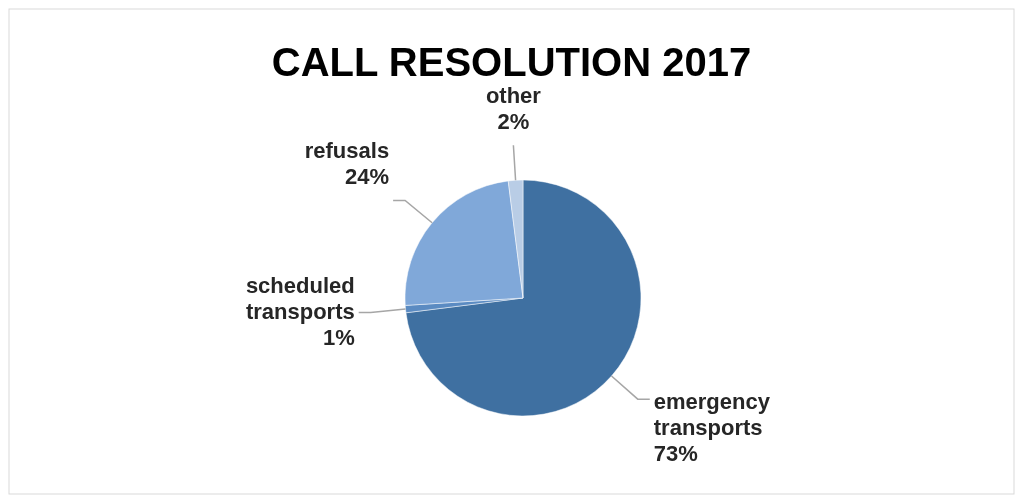  I want to click on data-label: 1%, so click(338, 338).